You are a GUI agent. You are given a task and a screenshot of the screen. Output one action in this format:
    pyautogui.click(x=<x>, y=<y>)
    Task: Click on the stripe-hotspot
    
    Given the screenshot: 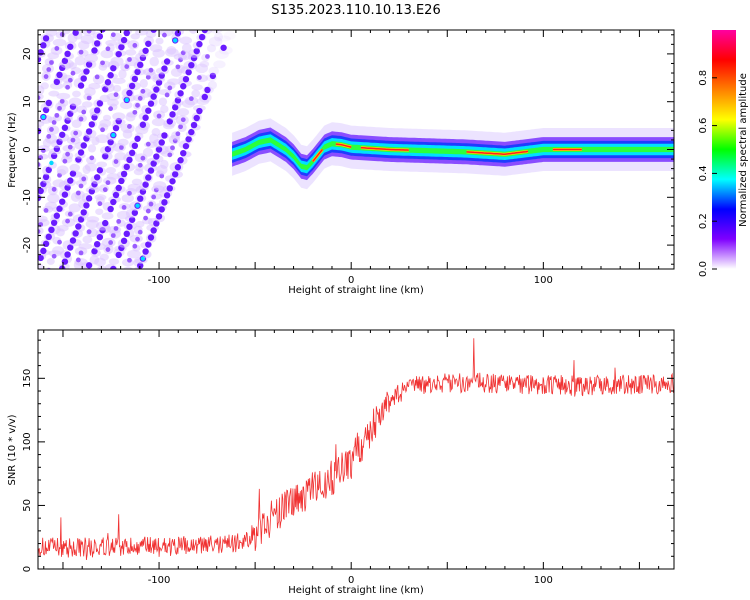 What is the action you would take?
    pyautogui.click(x=43, y=117)
    